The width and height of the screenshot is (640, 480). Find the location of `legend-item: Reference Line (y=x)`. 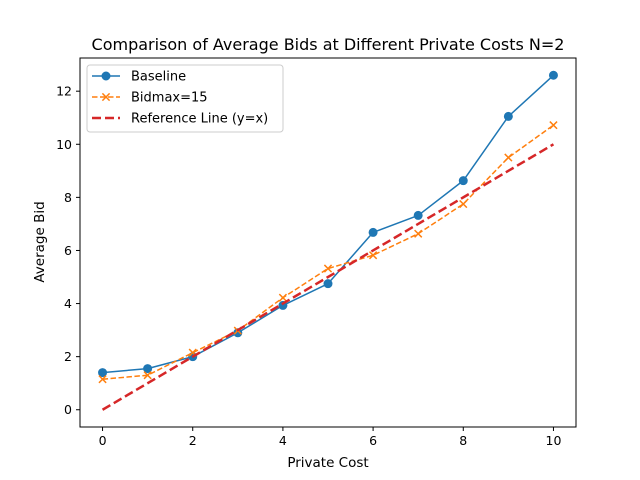

legend-item: Reference Line (y=x) is located at coordinates (180, 119).